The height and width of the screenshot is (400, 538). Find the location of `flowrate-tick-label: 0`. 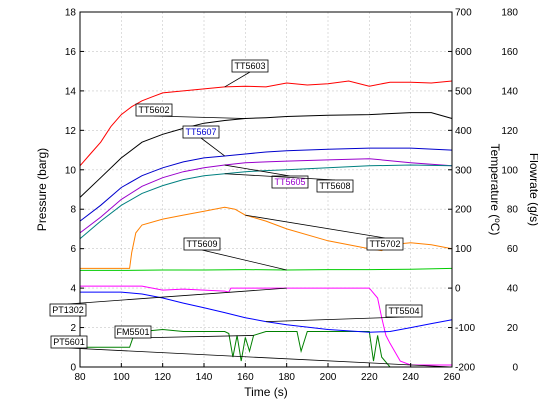

flowrate-tick-label: 0 is located at coordinates (515, 368).